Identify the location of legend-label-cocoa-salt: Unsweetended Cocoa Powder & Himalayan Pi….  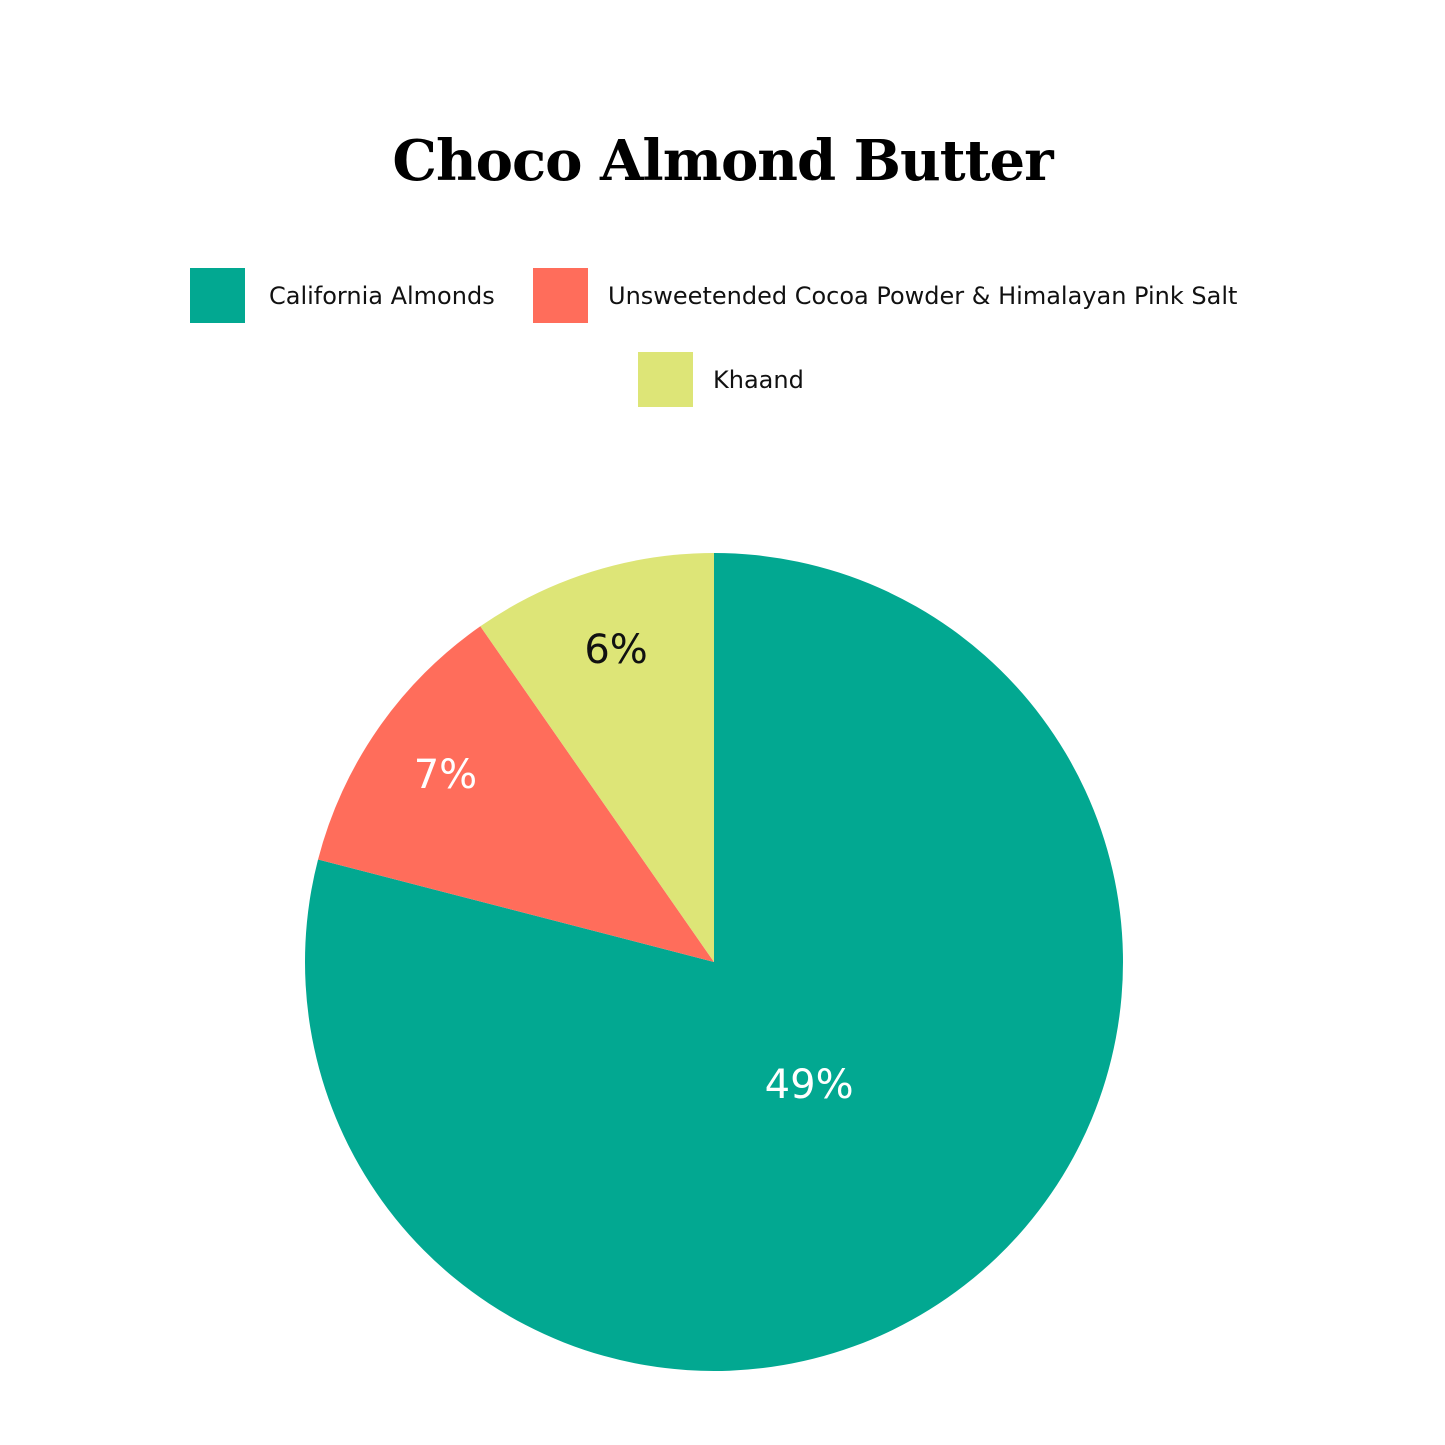
(923, 295).